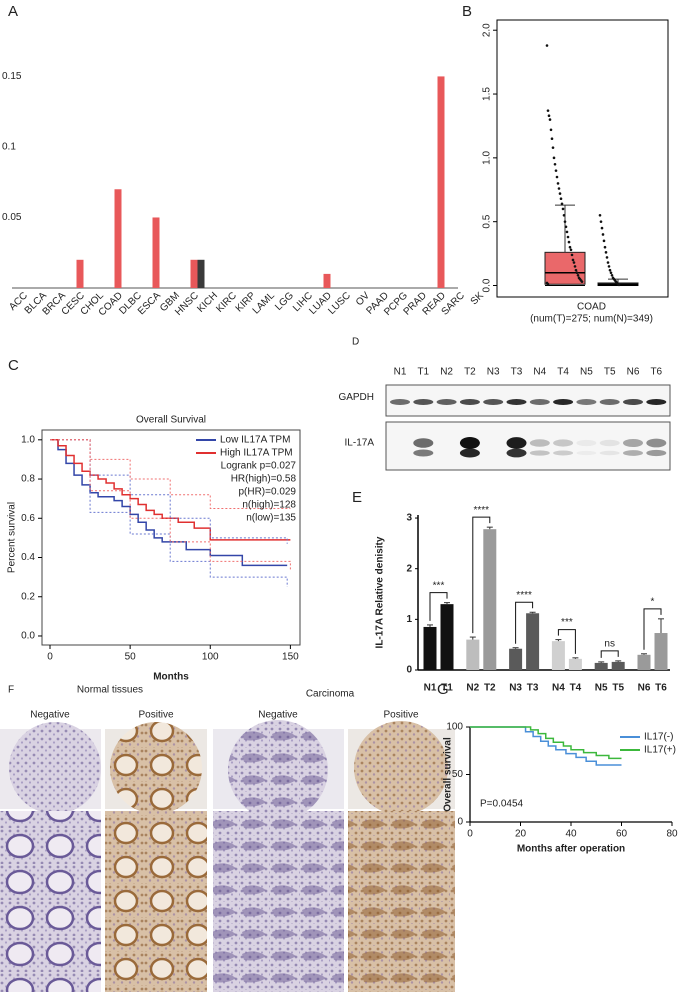  What do you see at coordinates (409, 619) in the screenshot?
I see `y-tick-label: 1` at bounding box center [409, 619].